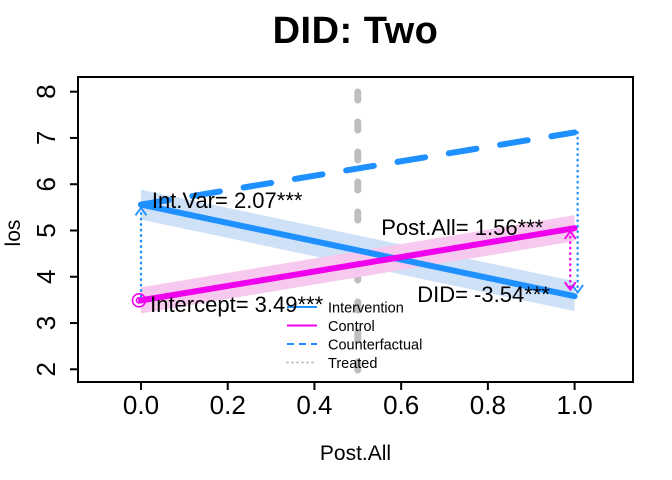 This screenshot has height=480, width=672. What do you see at coordinates (570, 234) in the screenshot?
I see `arrowhead-up-did-gap` at bounding box center [570, 234].